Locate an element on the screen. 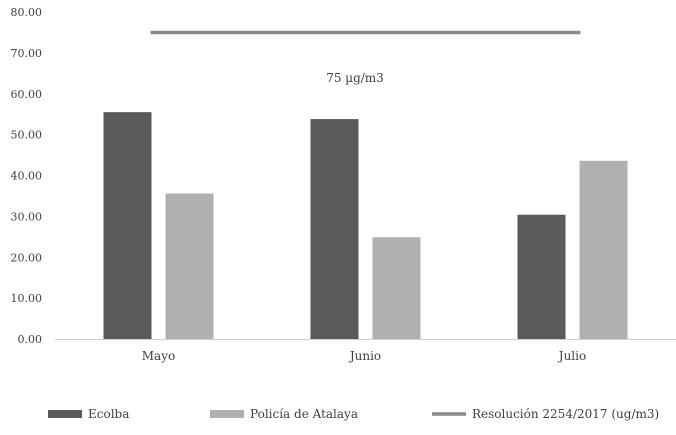 The width and height of the screenshot is (676, 435). bar-ecolba-julio is located at coordinates (541, 276).